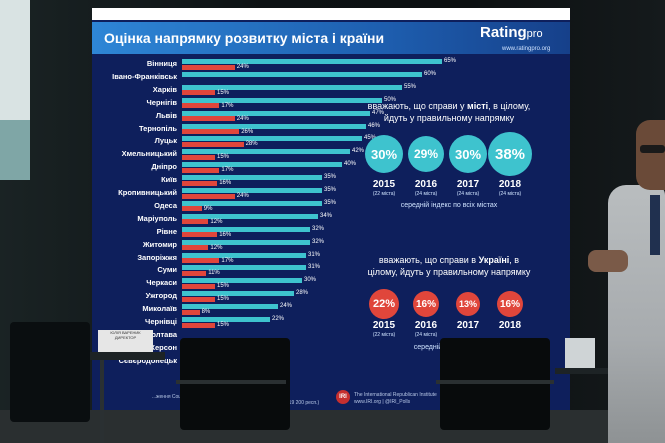 The width and height of the screenshot is (665, 443). I want to click on city-year: 2016, so click(426, 184).